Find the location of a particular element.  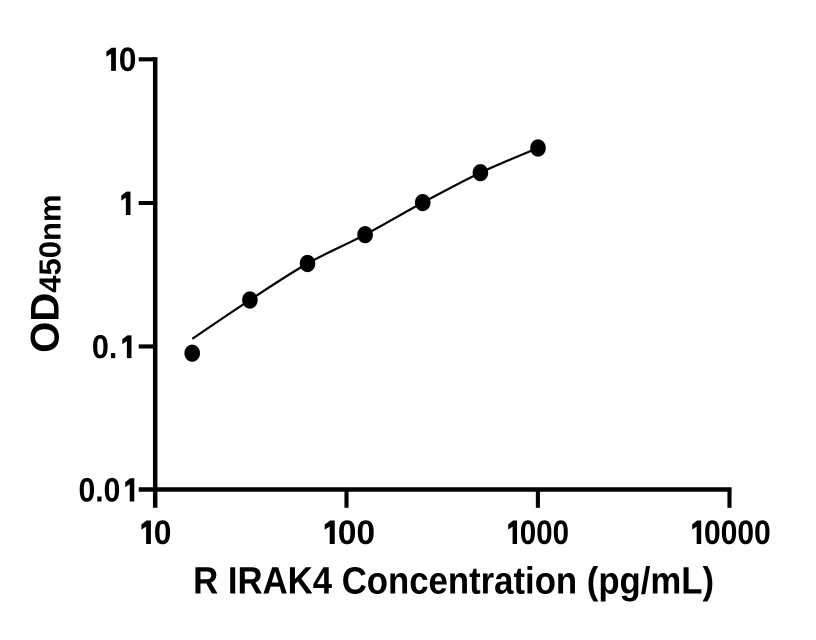

svg-text: R IRAK4 Concentration (pg/mL) is located at coordinates (453, 582).